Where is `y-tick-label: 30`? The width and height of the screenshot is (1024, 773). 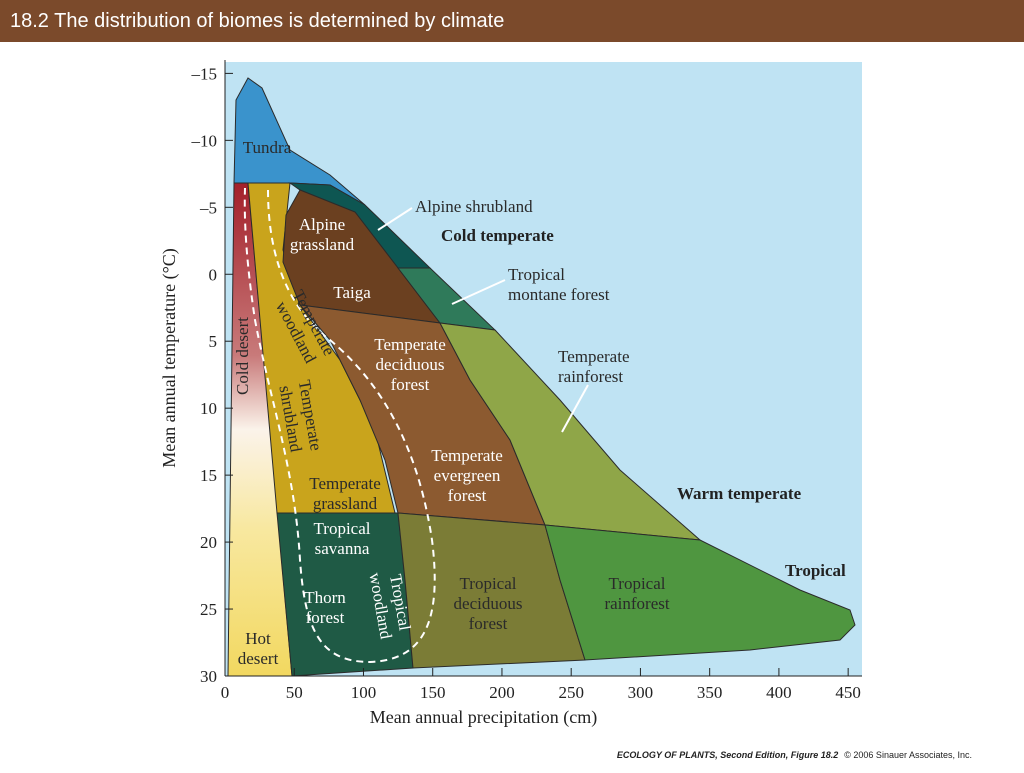 y-tick-label: 30 is located at coordinates (208, 676).